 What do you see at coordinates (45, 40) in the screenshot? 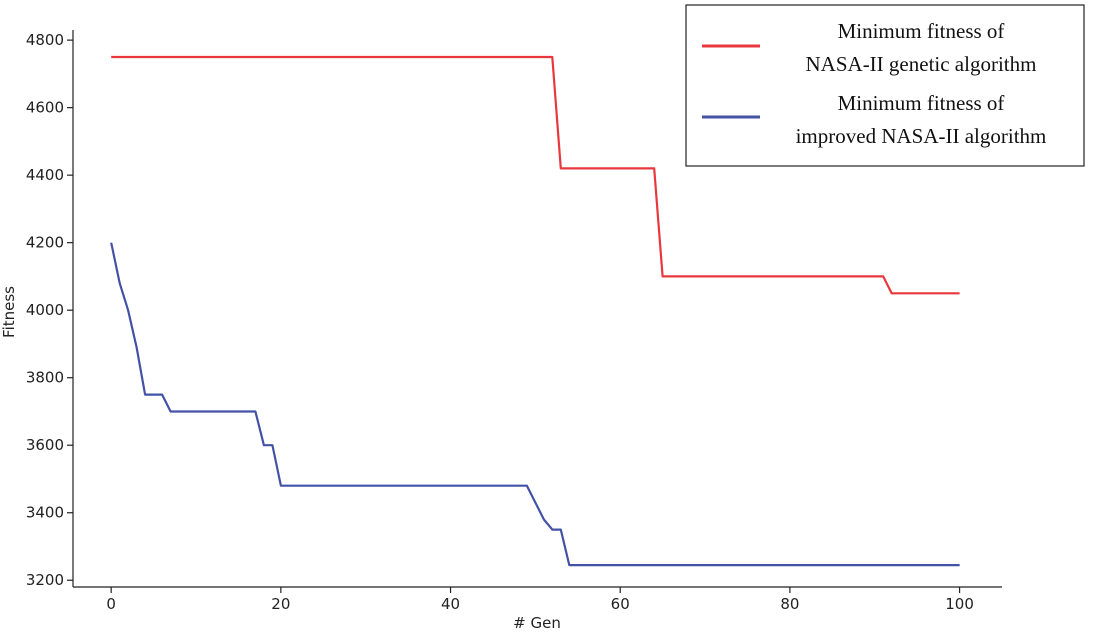
I see `y-tick-label: 4800` at bounding box center [45, 40].